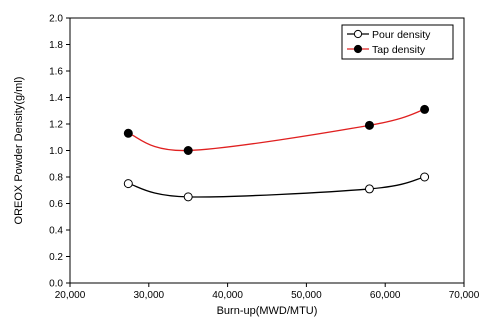 The height and width of the screenshot is (320, 487). What do you see at coordinates (385, 295) in the screenshot?
I see `x-tick-label: 60,000` at bounding box center [385, 295].